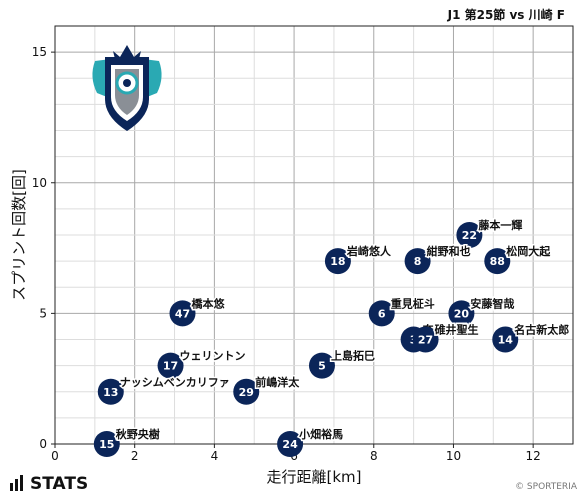 This screenshot has height=496, width=583. Describe the element at coordinates (39, 52) in the screenshot. I see `y-tick-label: 15` at that location.